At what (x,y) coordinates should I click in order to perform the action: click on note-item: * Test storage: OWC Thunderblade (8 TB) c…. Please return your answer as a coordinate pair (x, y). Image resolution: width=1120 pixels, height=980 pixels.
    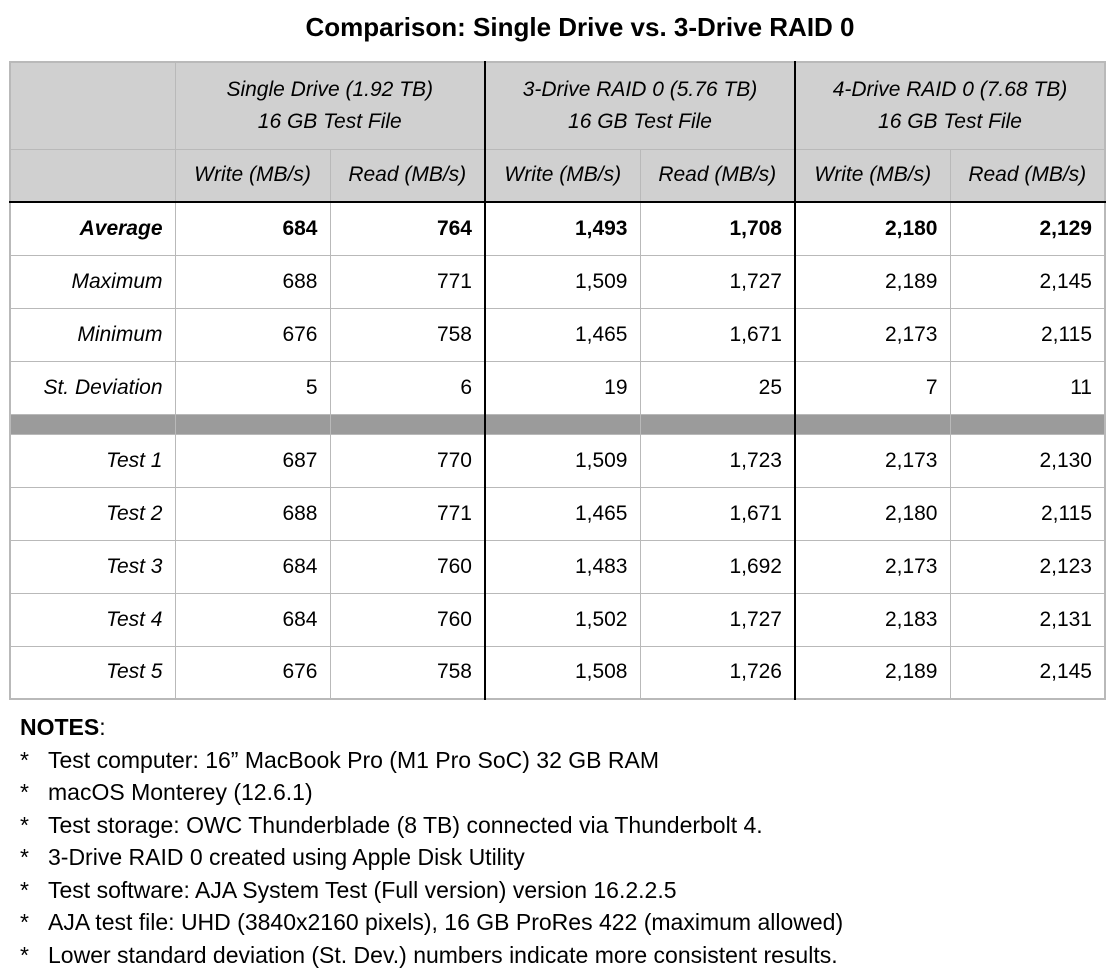
    Looking at the image, I should click on (565, 825).